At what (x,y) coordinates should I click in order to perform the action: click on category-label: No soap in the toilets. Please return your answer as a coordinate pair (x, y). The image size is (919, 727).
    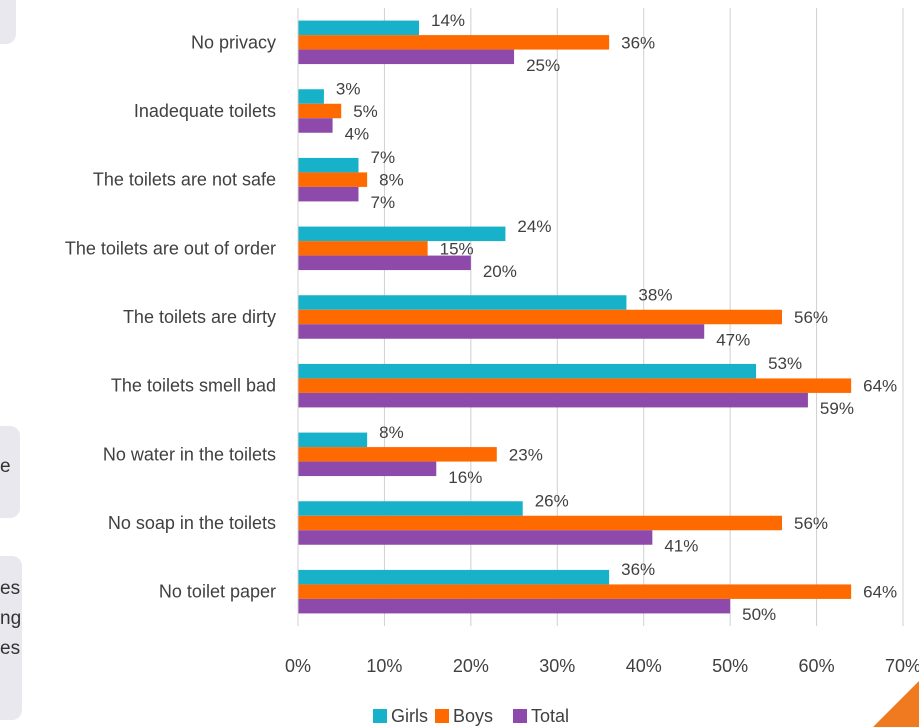
    Looking at the image, I should click on (192, 523).